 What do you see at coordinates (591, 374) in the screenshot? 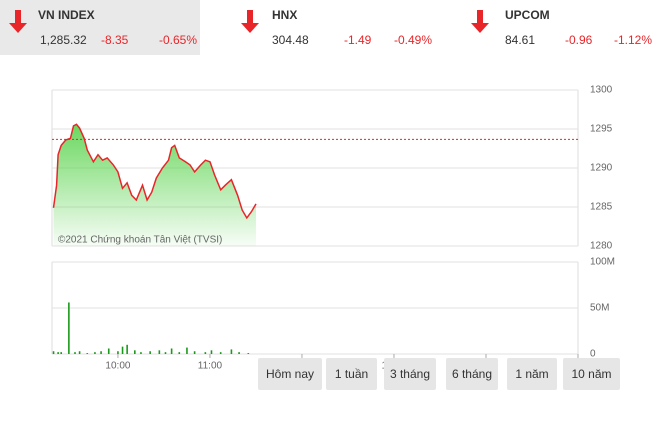
I see `range-button: 10 năm` at bounding box center [591, 374].